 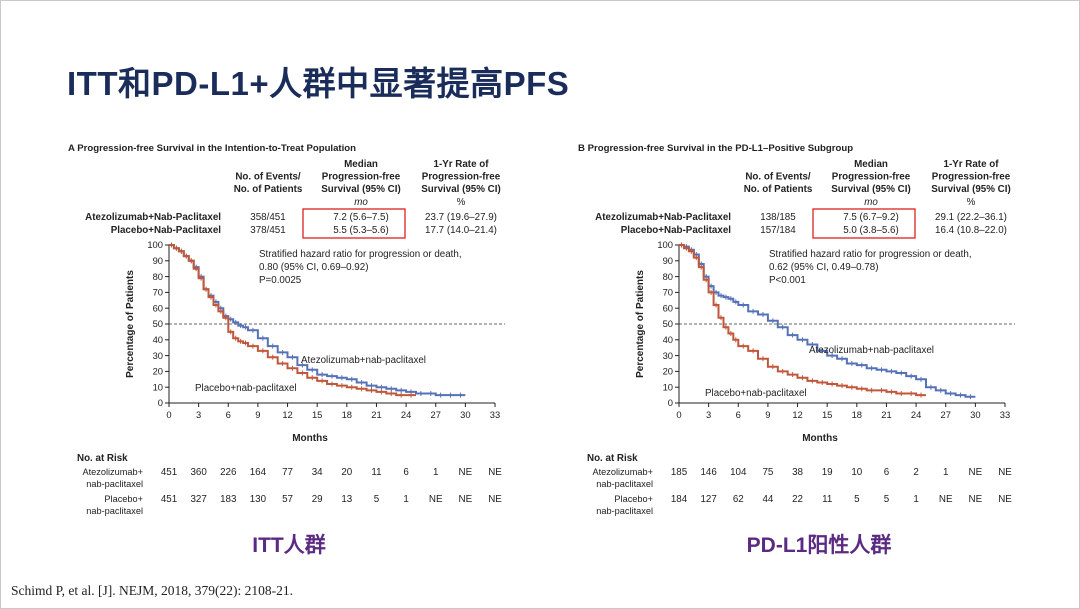 What do you see at coordinates (346, 499) in the screenshot?
I see `at-risk-value: 13` at bounding box center [346, 499].